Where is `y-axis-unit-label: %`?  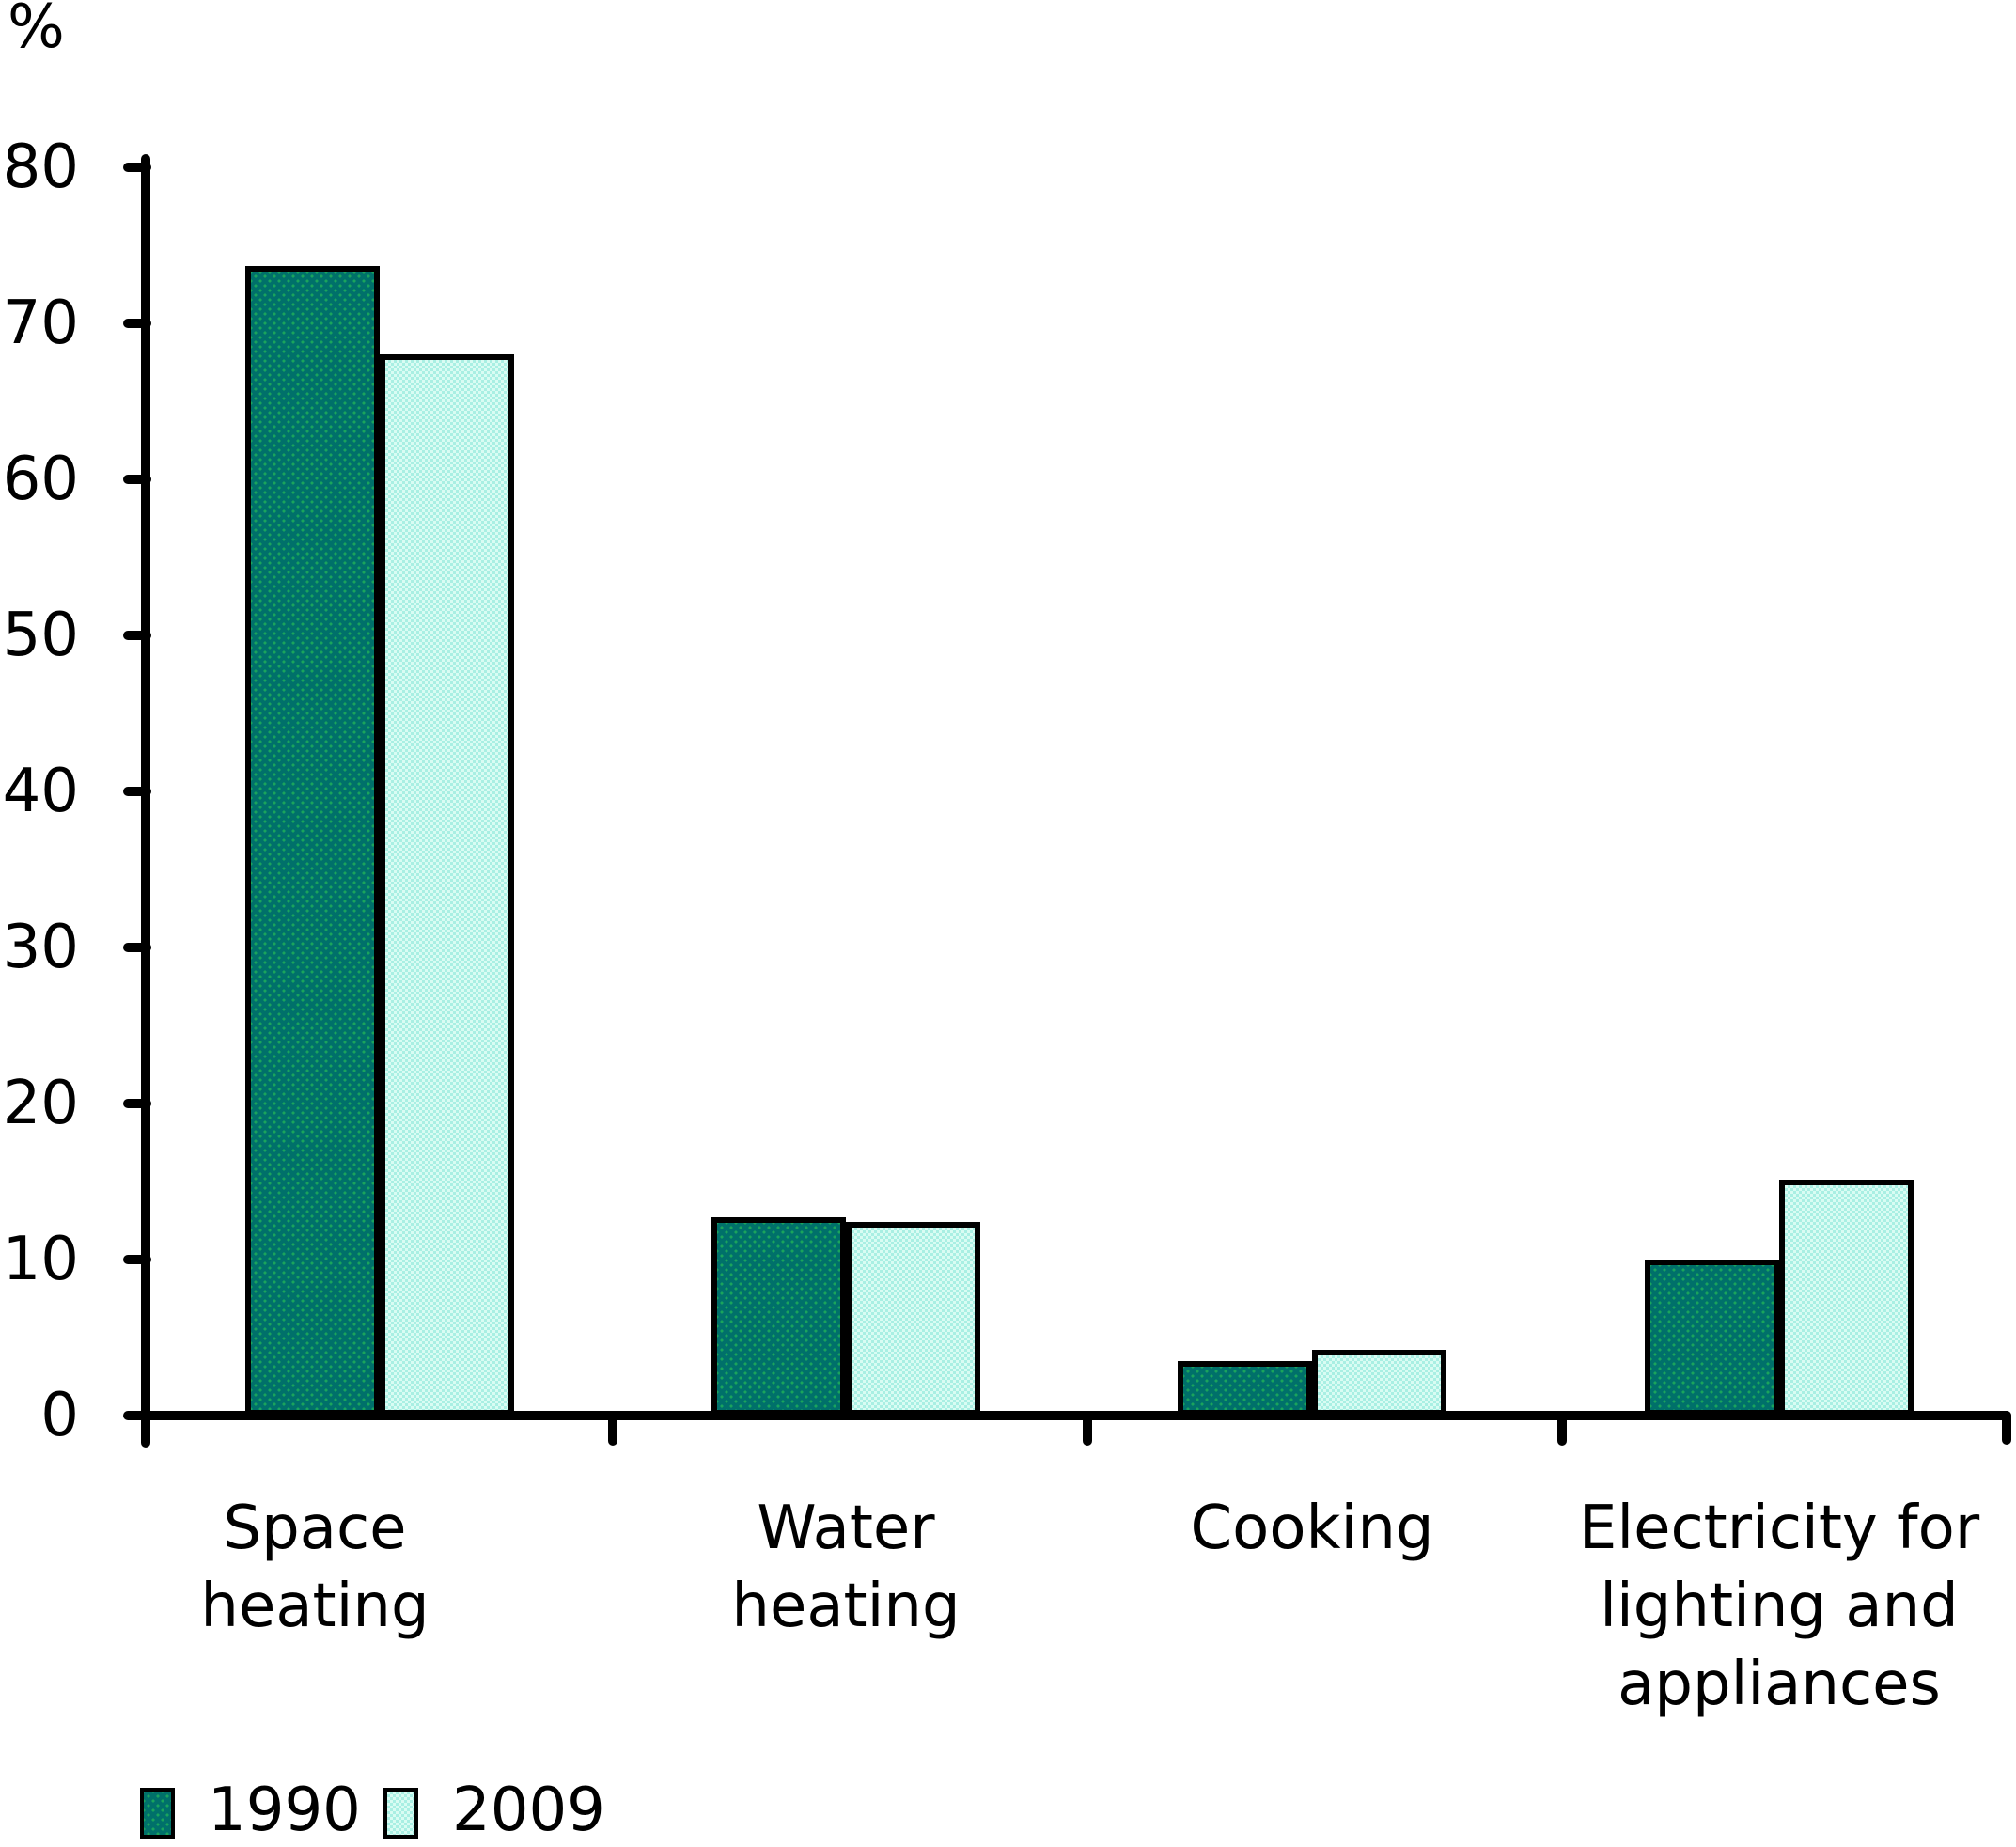
y-axis-unit-label: % is located at coordinates (37, 31).